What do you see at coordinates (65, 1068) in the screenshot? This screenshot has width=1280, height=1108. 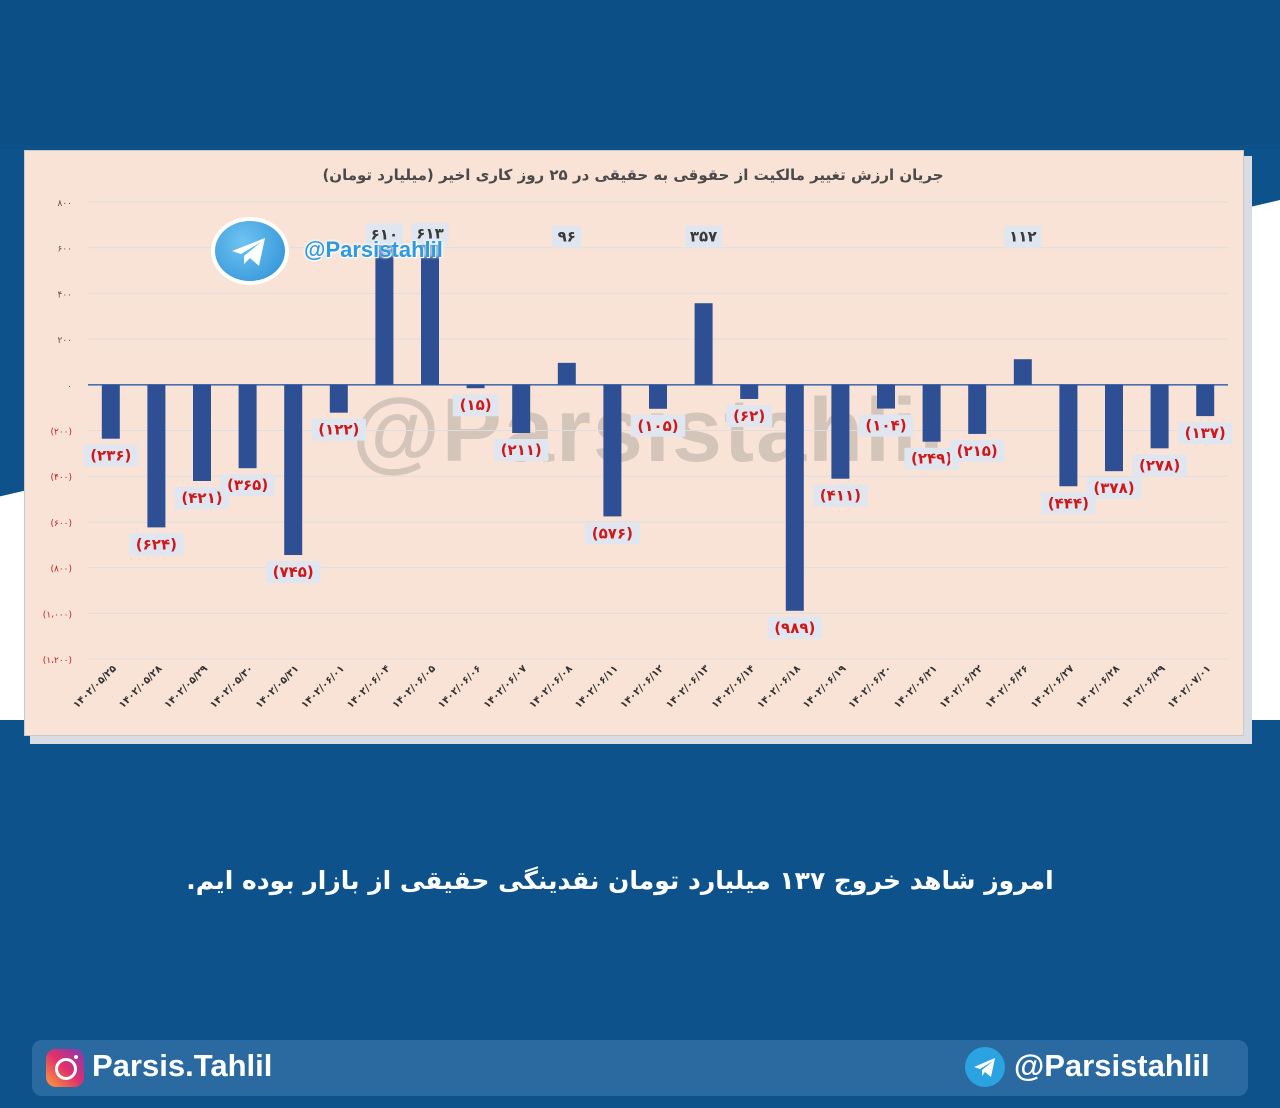 I see `instagram-icon` at bounding box center [65, 1068].